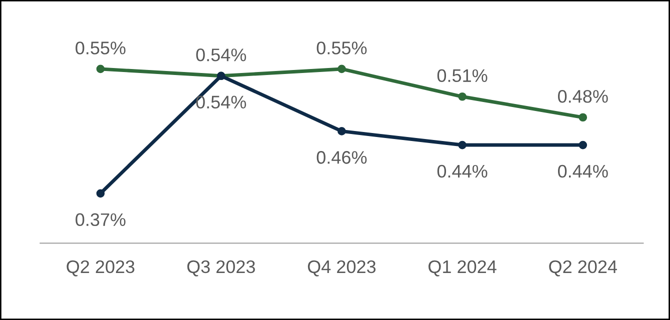 This screenshot has height=320, width=670. I want to click on x-tick-label: Q2 2024, so click(583, 268).